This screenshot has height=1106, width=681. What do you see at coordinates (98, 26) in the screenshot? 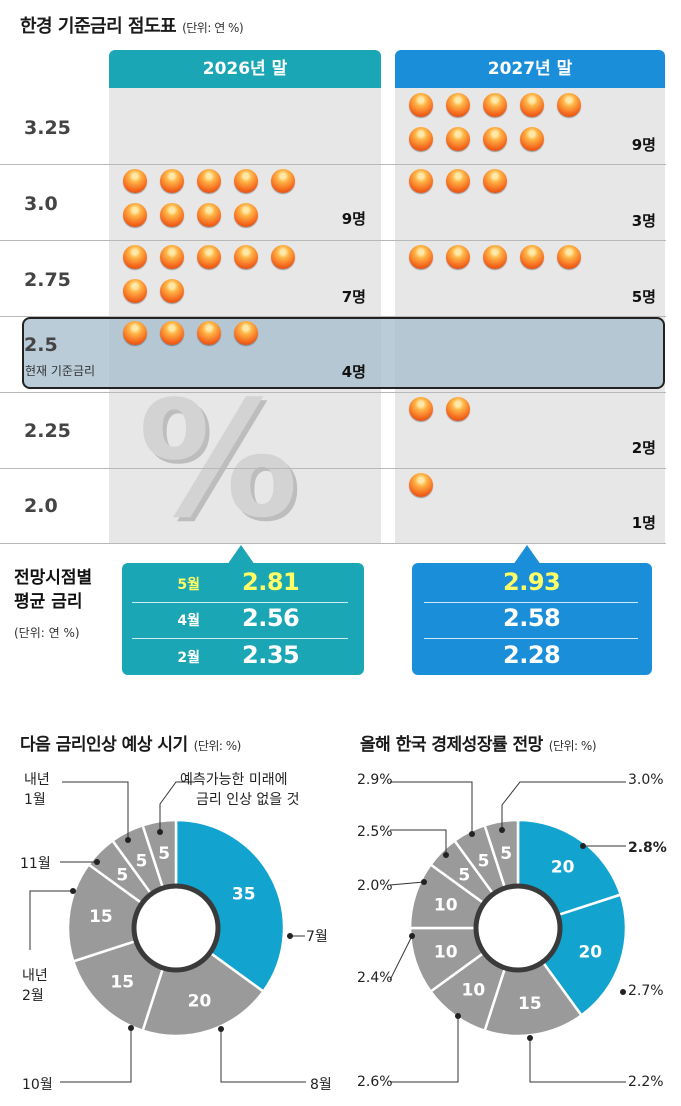
I see `chart-title-text: 한경 기준금리 점도표` at bounding box center [98, 26].